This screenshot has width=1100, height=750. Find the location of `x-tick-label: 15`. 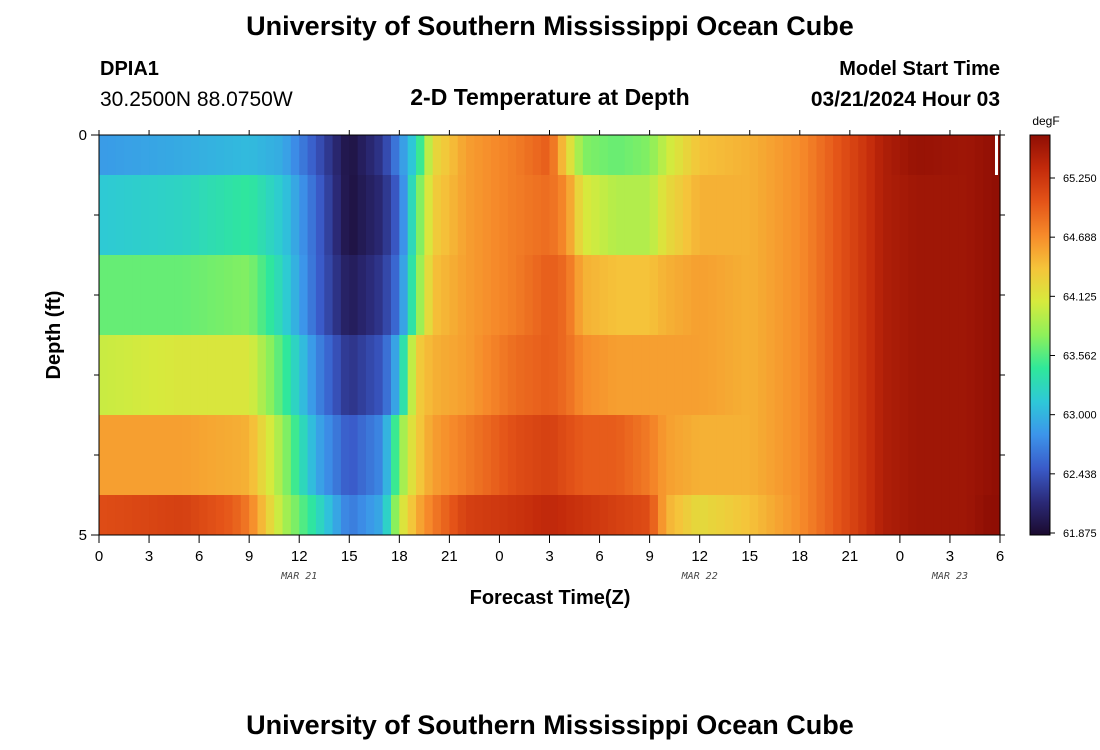

x-tick-label: 15 is located at coordinates (349, 556).